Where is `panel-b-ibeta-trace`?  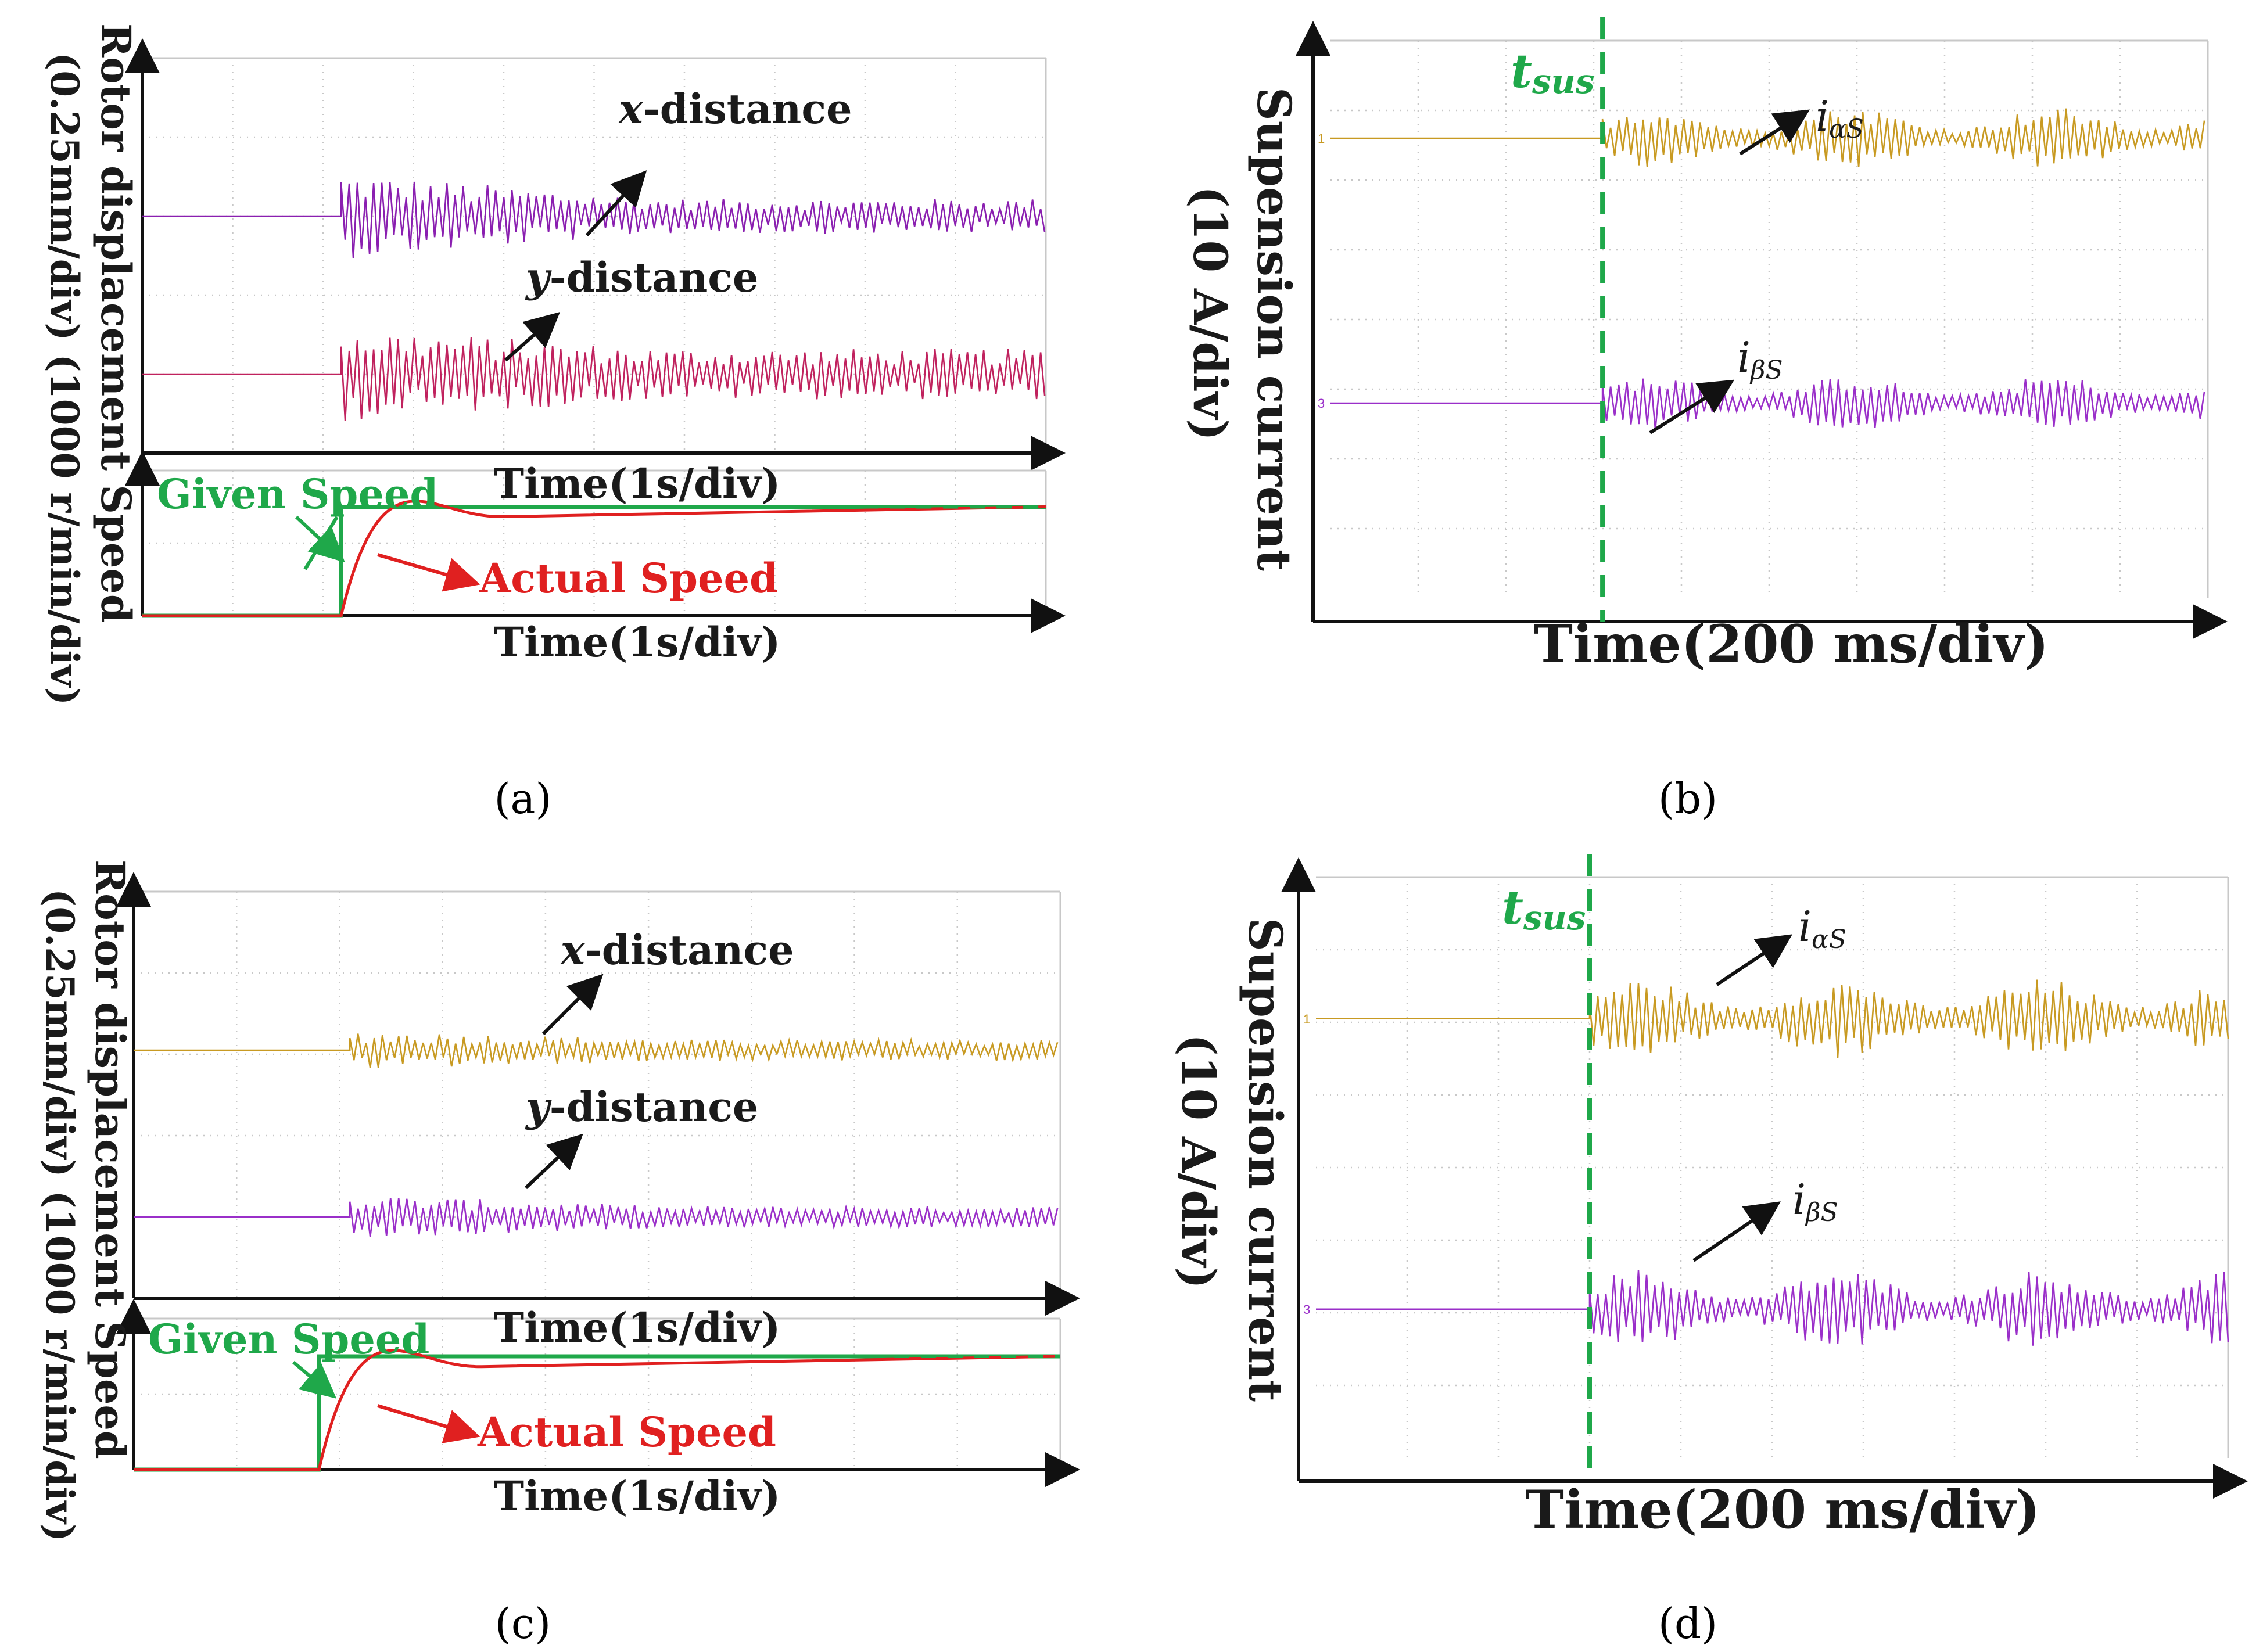
panel-b-ibeta-trace is located at coordinates (1767, 404).